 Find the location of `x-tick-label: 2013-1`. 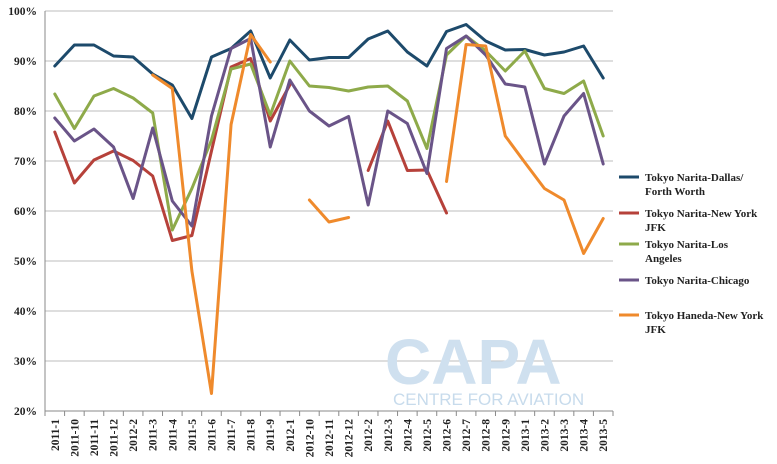

x-tick-label: 2013-1 is located at coordinates (526, 435).